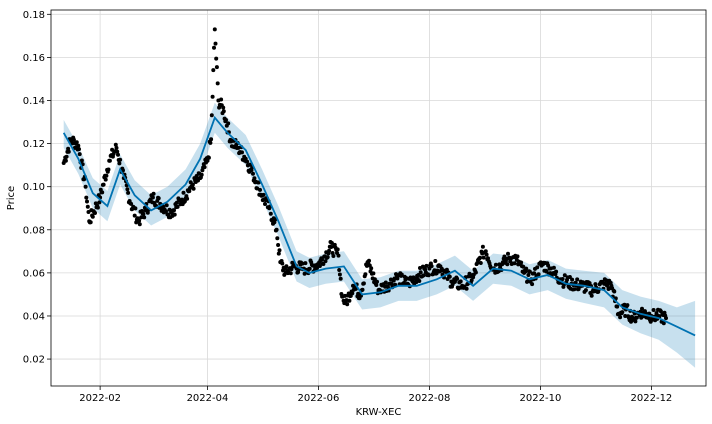  I want to click on y-tick-label: 0.04, so click(34, 316).